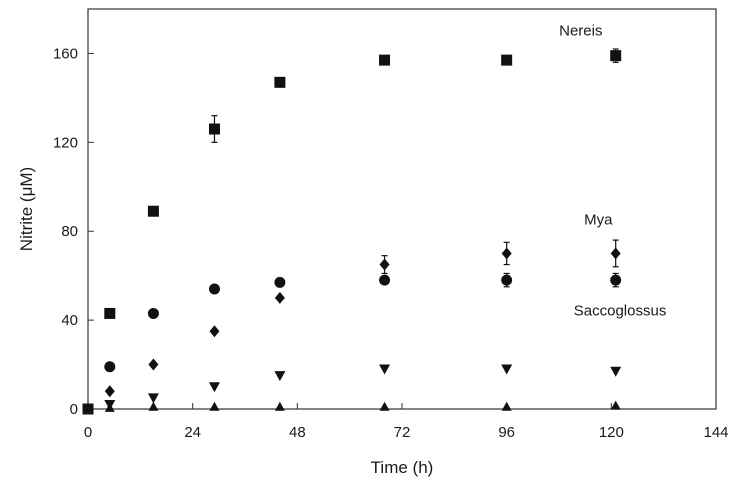  I want to click on y-tick-label: 120, so click(65, 142).